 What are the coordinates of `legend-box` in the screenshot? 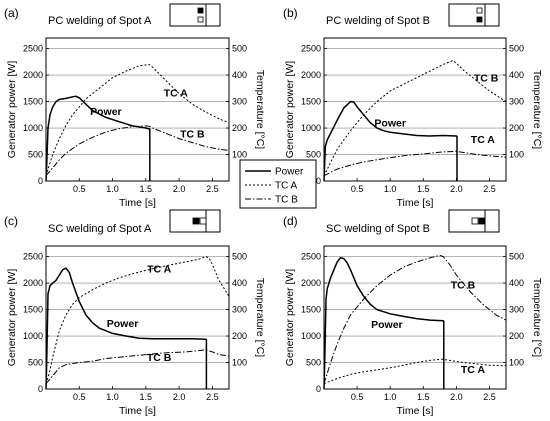 It's located at (278, 184).